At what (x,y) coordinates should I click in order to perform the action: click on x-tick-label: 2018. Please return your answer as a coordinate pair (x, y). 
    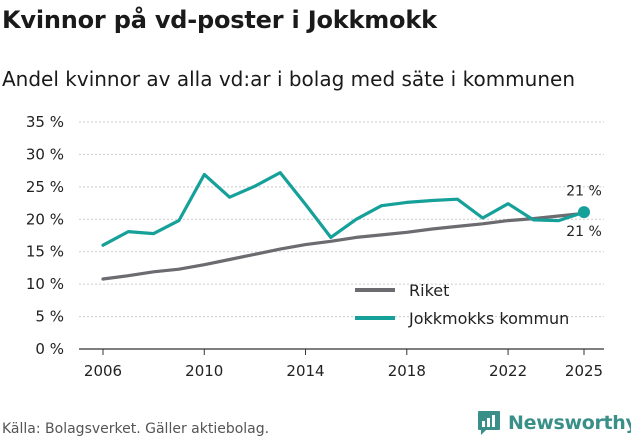
    Looking at the image, I should click on (407, 371).